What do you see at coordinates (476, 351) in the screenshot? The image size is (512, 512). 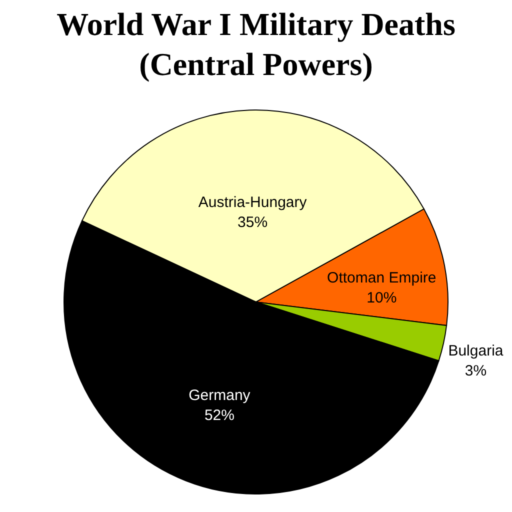 I see `slice-label: Bulgaria` at bounding box center [476, 351].